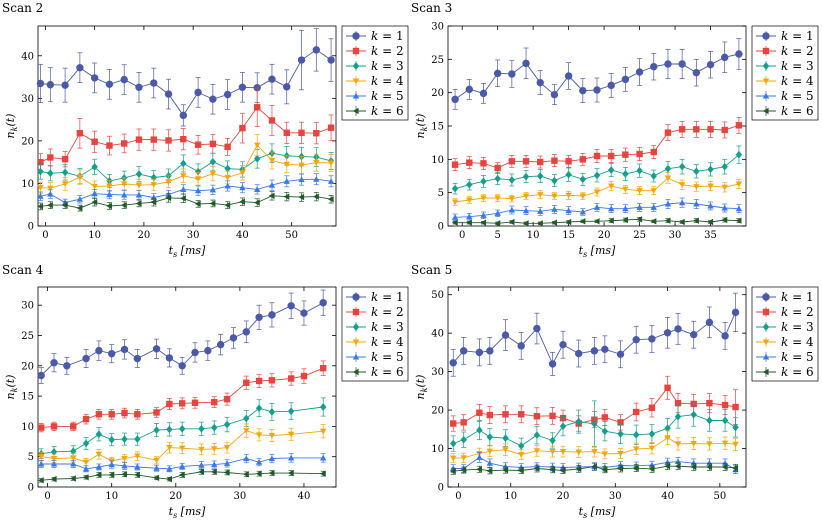 This screenshot has width=822, height=525. What do you see at coordinates (797, 372) in the screenshot?
I see `legend-label: k = 6` at bounding box center [797, 372].